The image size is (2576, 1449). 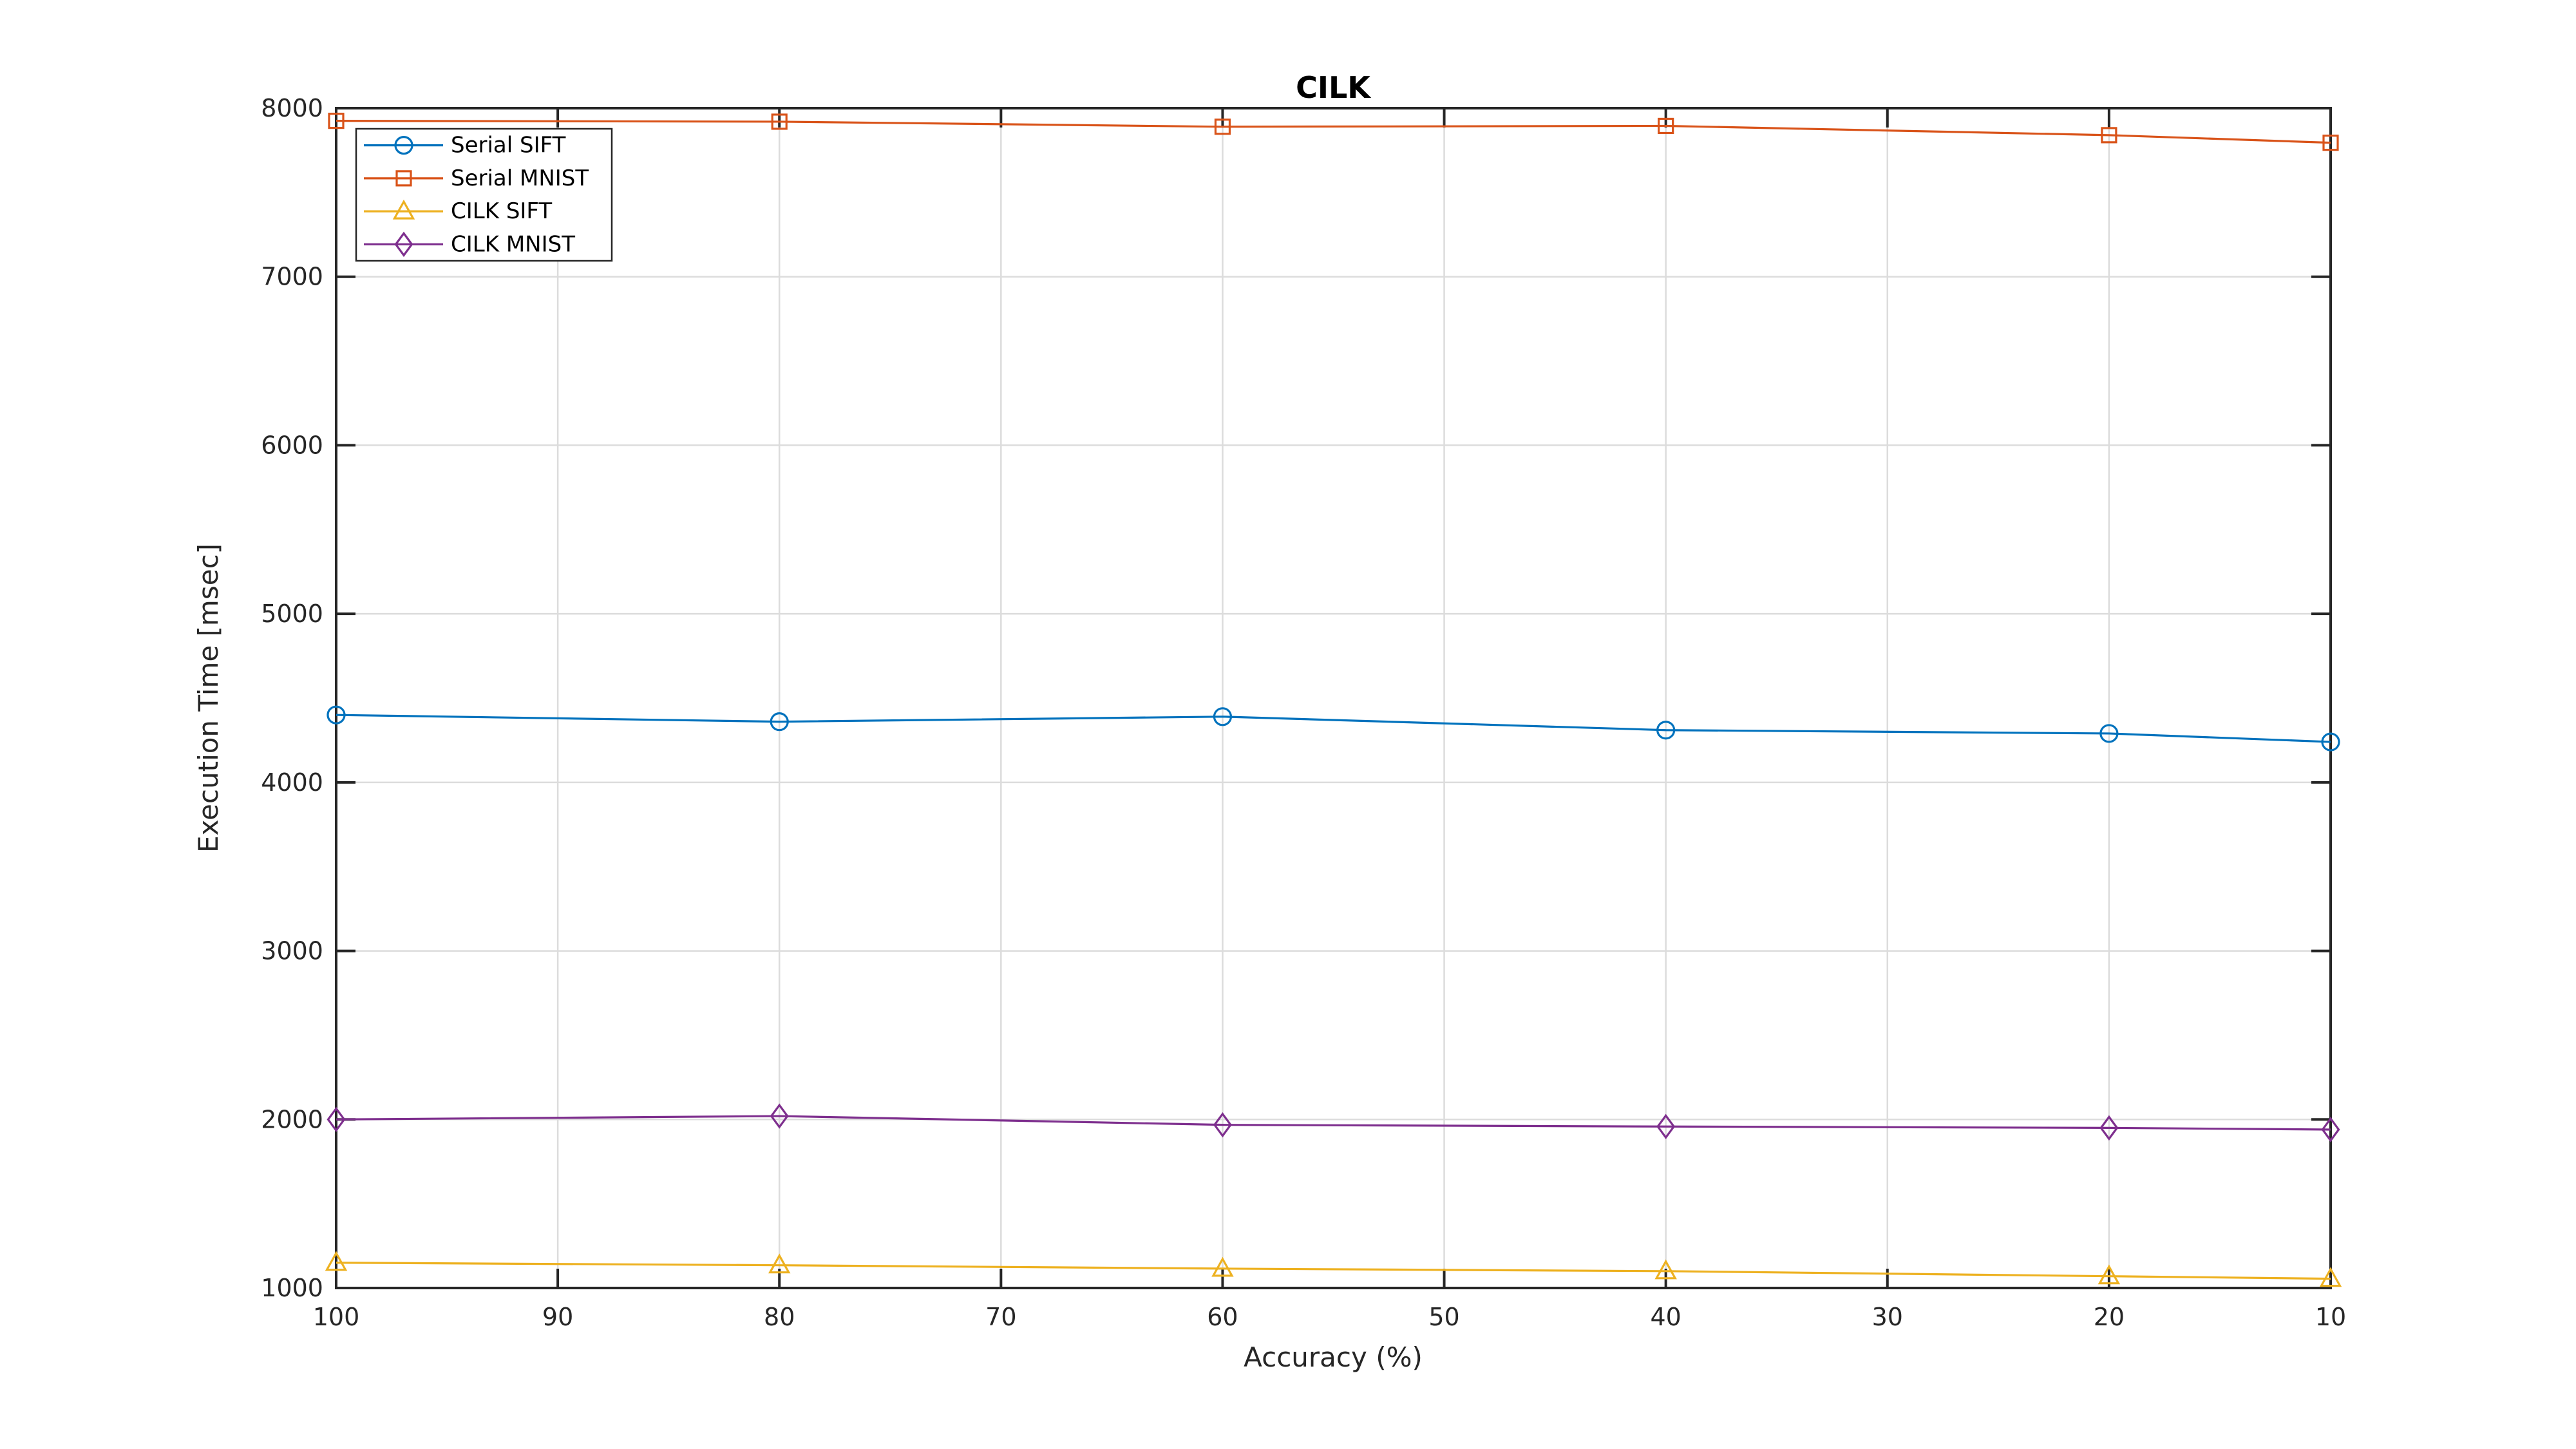 I want to click on serial-sift-marker-x40, so click(x=1666, y=730).